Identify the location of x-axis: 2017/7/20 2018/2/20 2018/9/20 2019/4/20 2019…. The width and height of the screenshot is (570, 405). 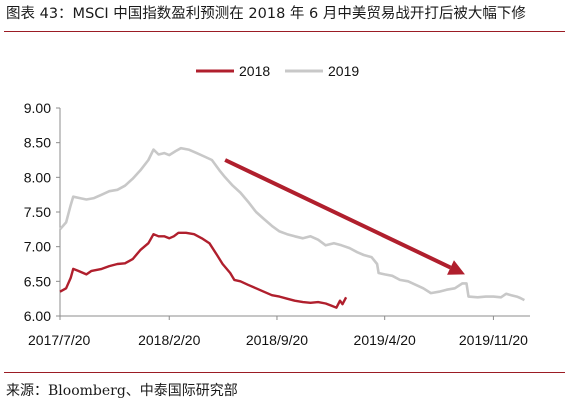
(279, 331).